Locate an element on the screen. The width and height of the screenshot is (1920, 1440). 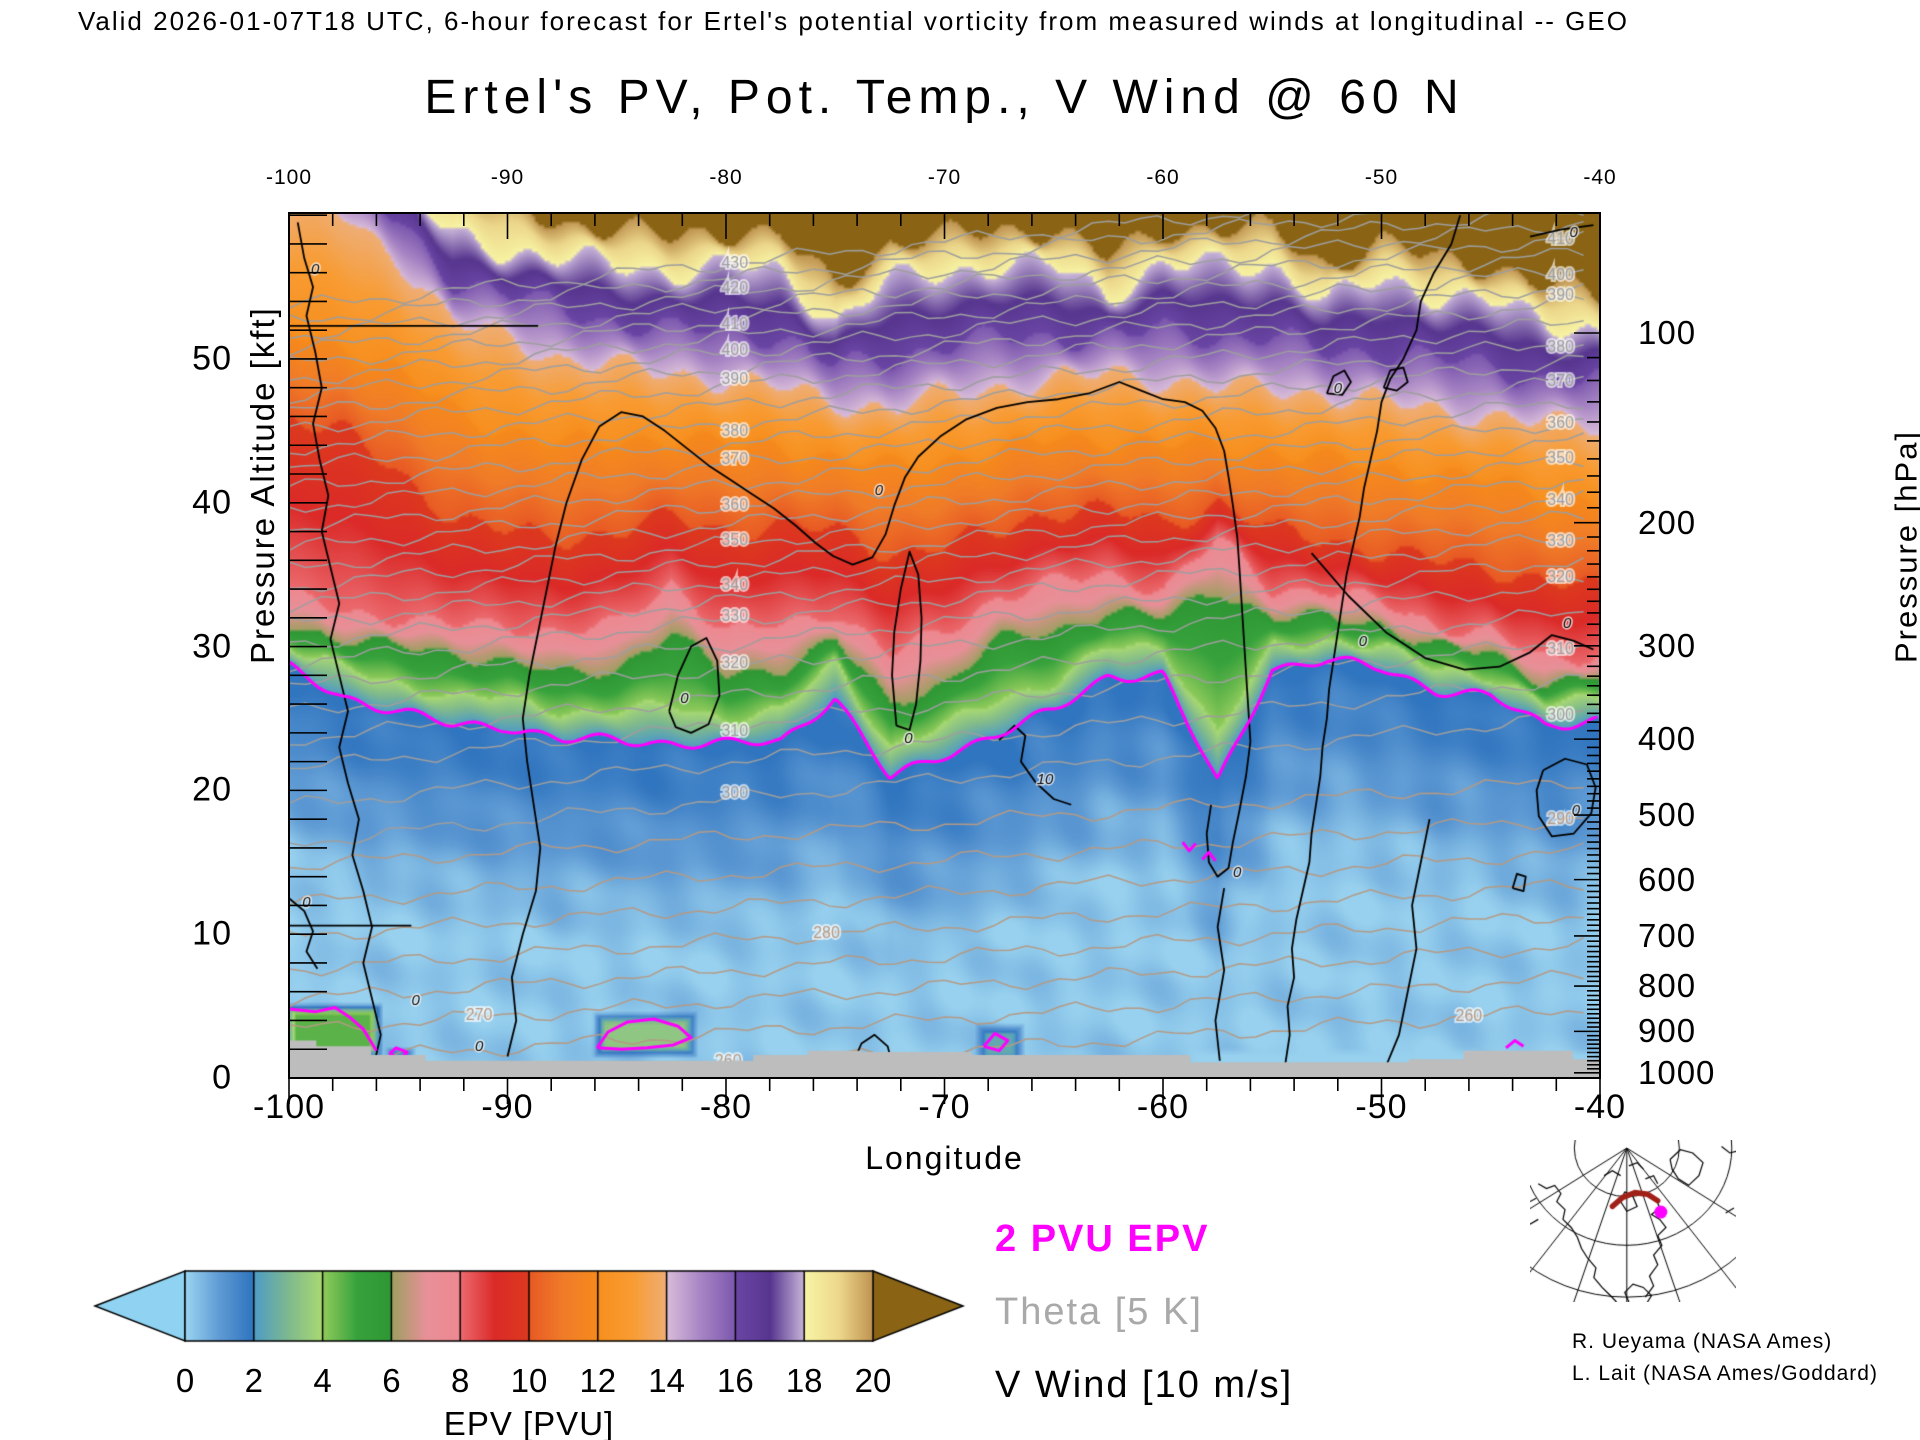
x-tick-label-top: -50 is located at coordinates (1381, 177).